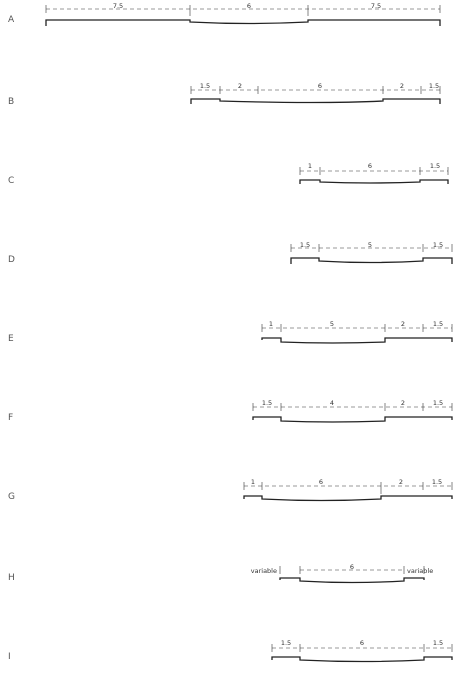  Describe the element at coordinates (11, 181) in the screenshot. I see `section-label: C` at that location.